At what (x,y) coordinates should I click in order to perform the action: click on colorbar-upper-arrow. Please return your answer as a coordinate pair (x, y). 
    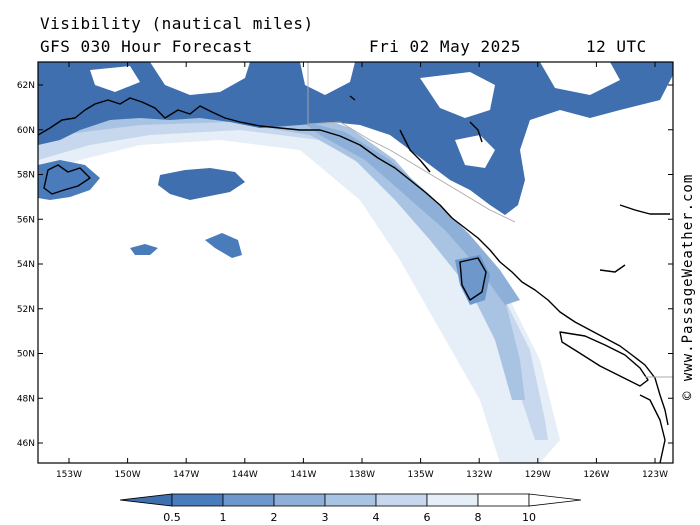
    Looking at the image, I should click on (555, 500).